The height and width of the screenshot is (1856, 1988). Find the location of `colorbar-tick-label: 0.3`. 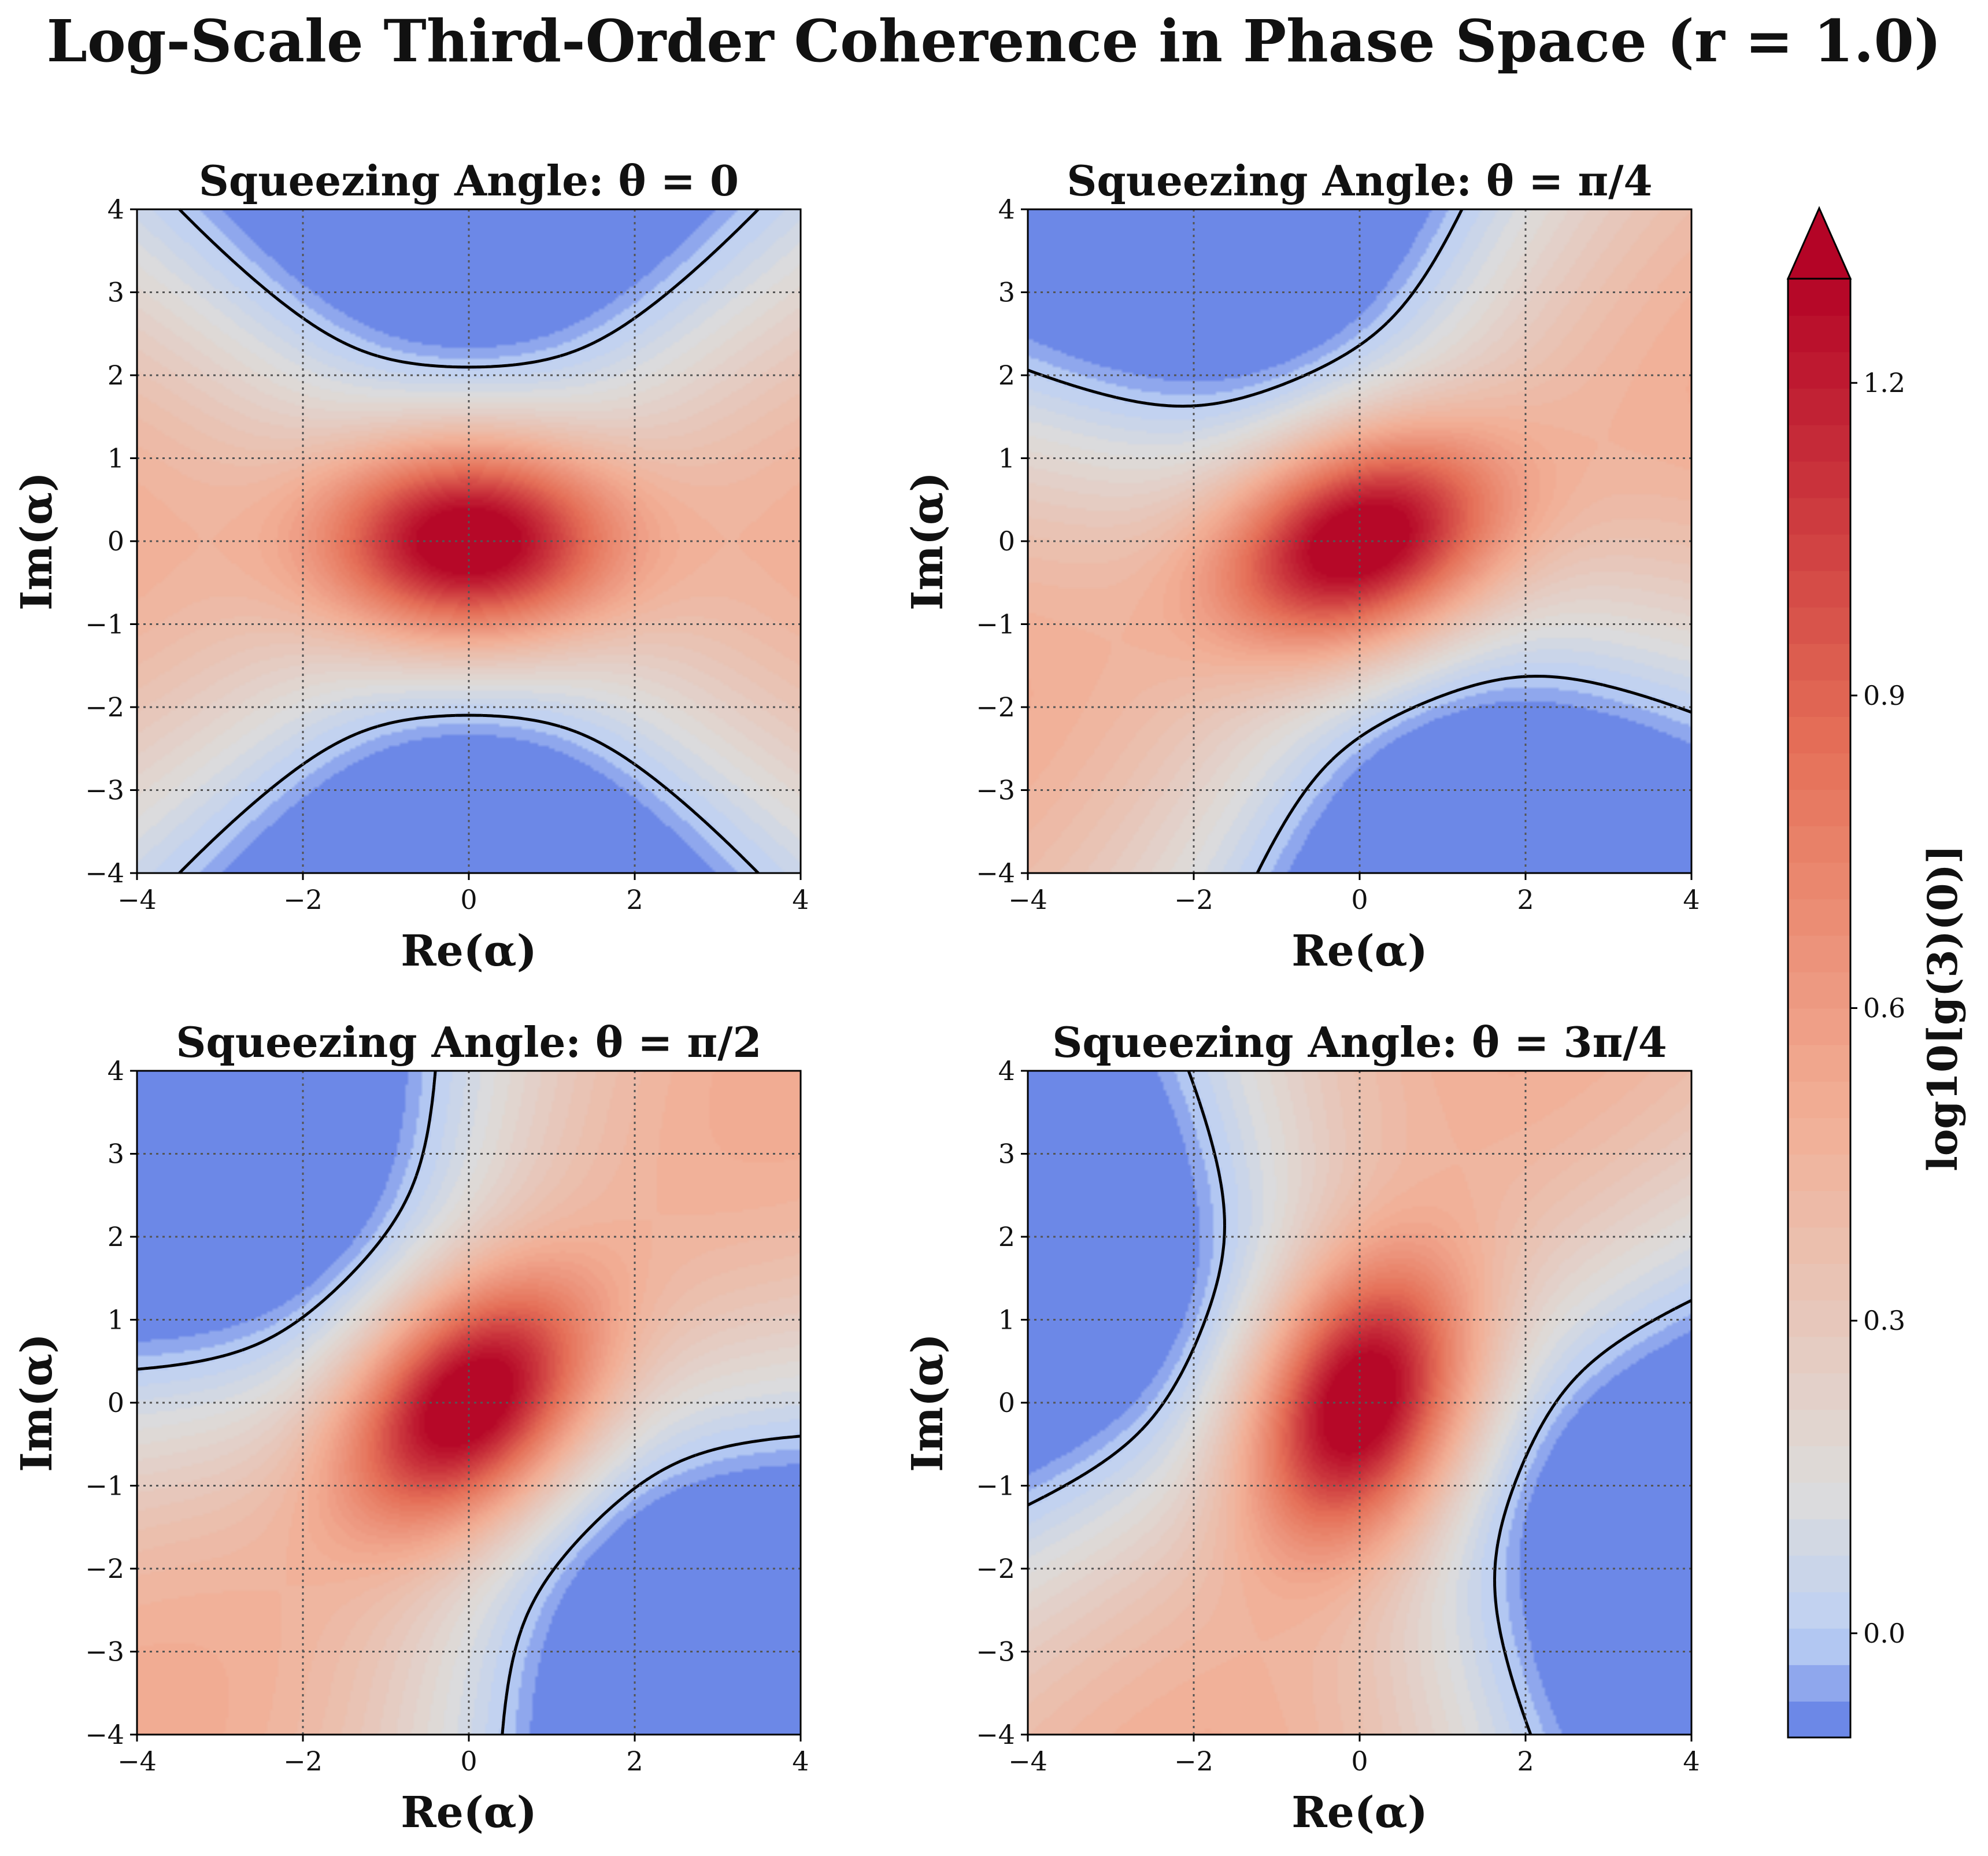

colorbar-tick-label: 0.3 is located at coordinates (1884, 1320).